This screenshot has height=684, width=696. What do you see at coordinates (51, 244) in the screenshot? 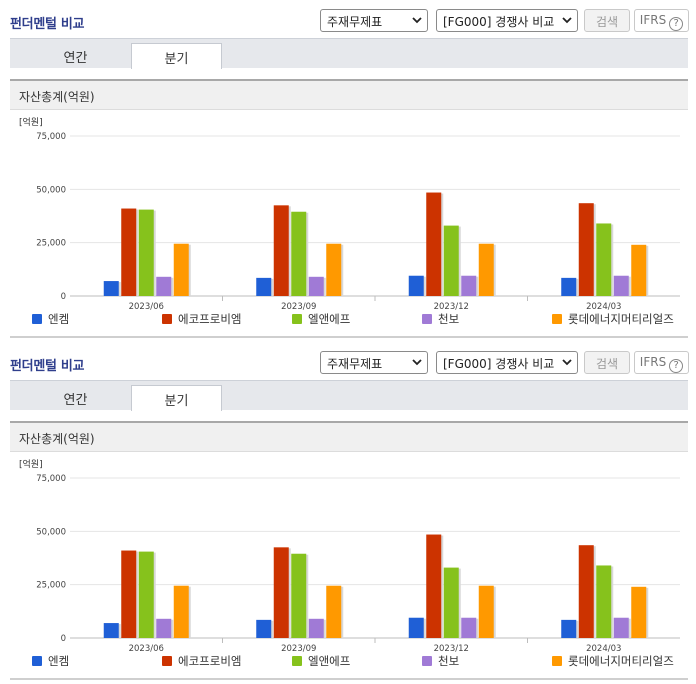
I see `y-tick-label: 25,000` at bounding box center [51, 244].